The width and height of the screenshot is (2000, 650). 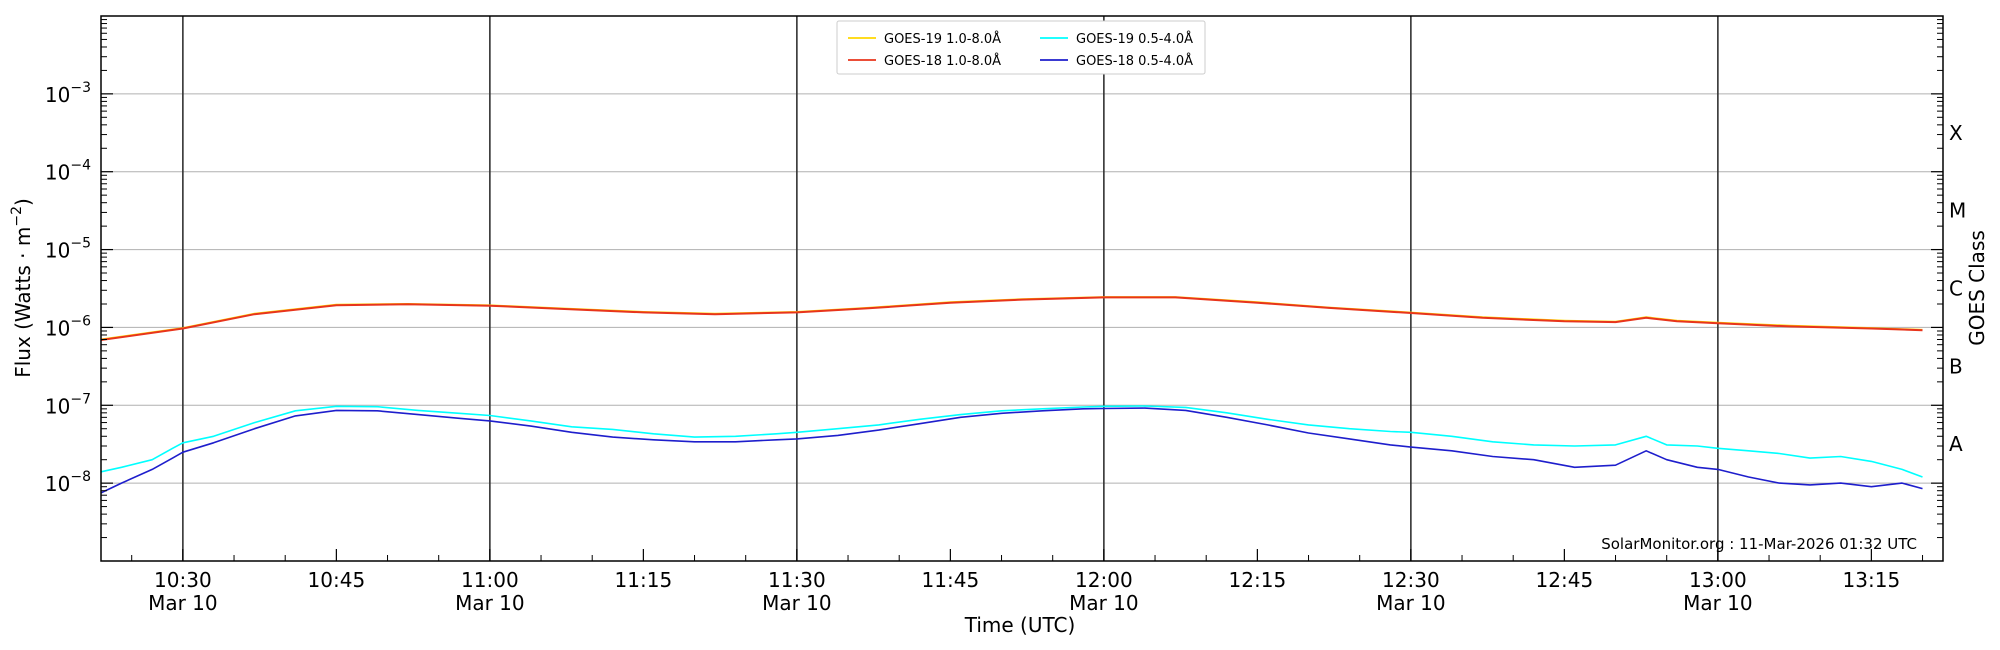 I want to click on y-axis-label: Flux (Watts · m−2), so click(x=22, y=288).